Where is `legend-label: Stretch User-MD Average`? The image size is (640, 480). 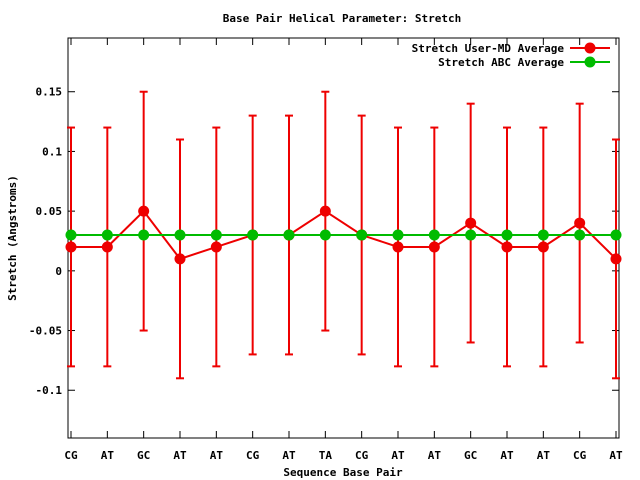 legend-label: Stretch User-MD Average is located at coordinates (488, 48).